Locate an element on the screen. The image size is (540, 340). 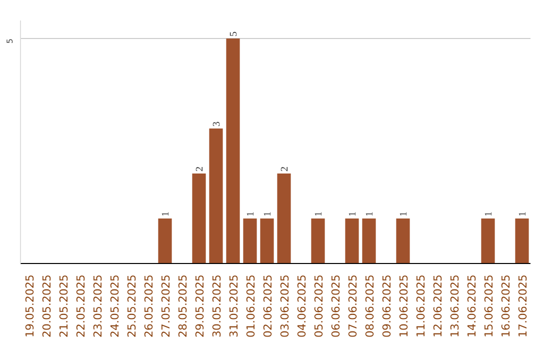
x-tick-label: 17.06.2025 is located at coordinates (523, 306).